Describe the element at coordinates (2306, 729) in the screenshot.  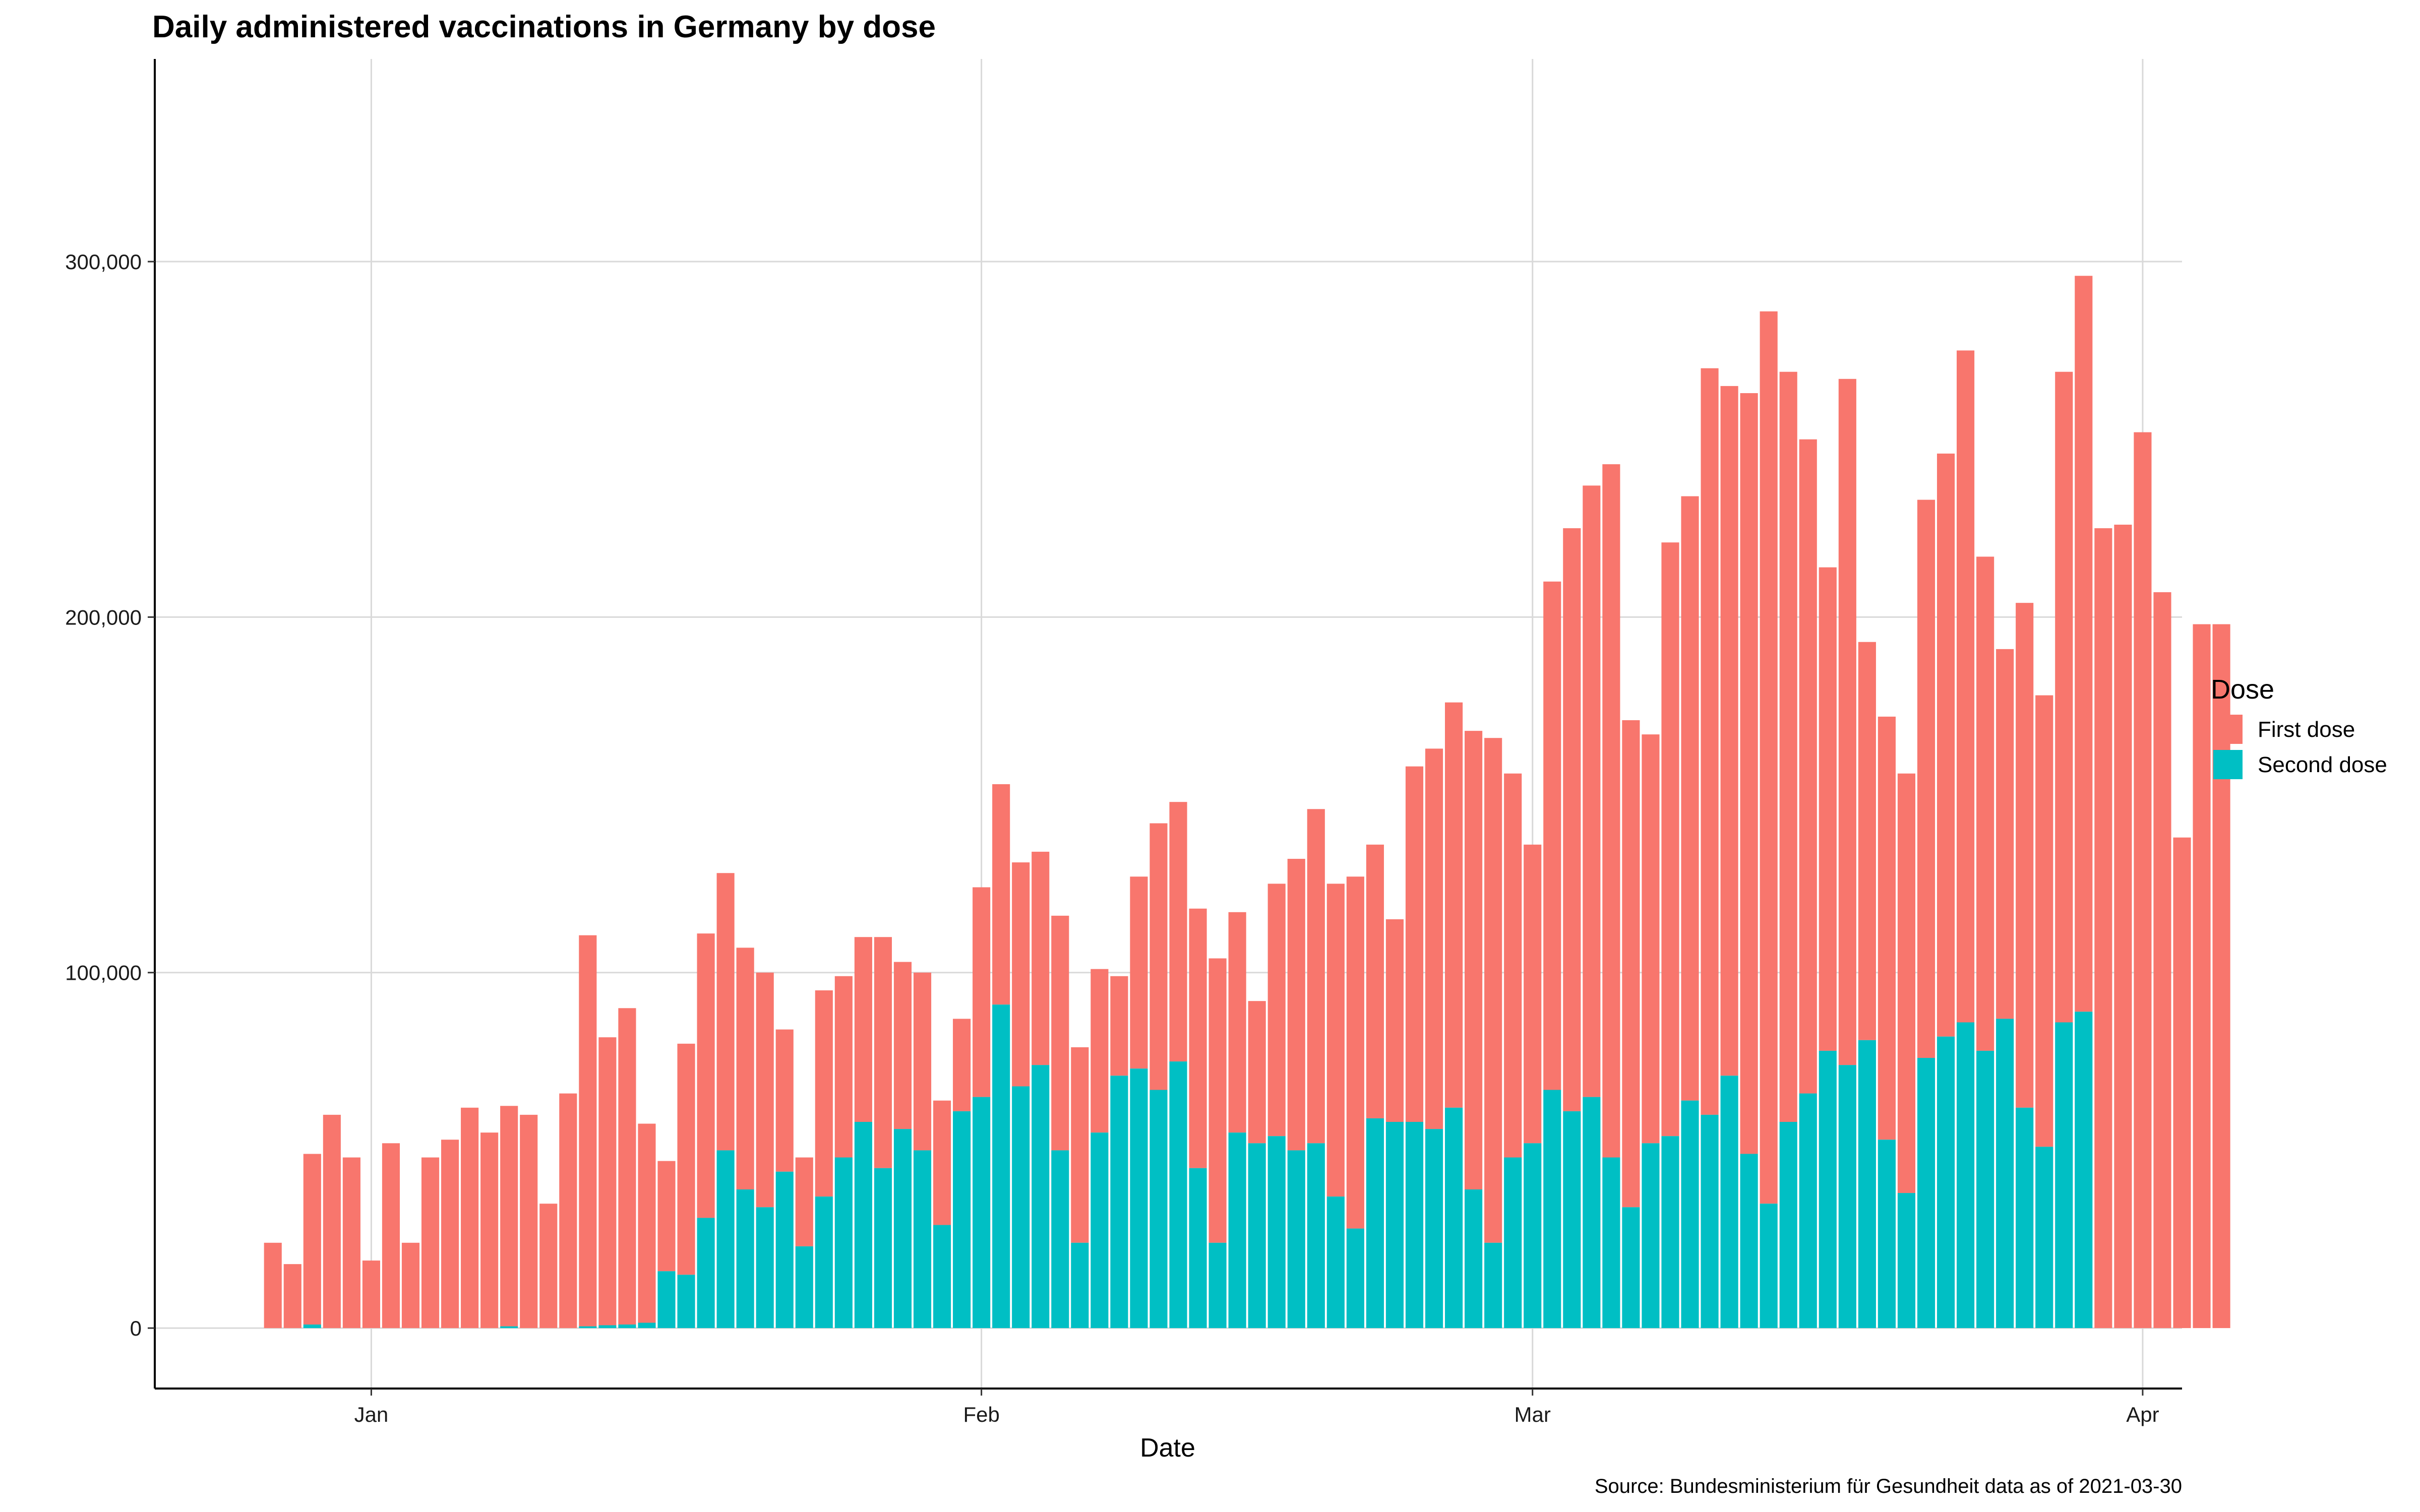
I see `legend-label-first-dose: First dose` at that location.